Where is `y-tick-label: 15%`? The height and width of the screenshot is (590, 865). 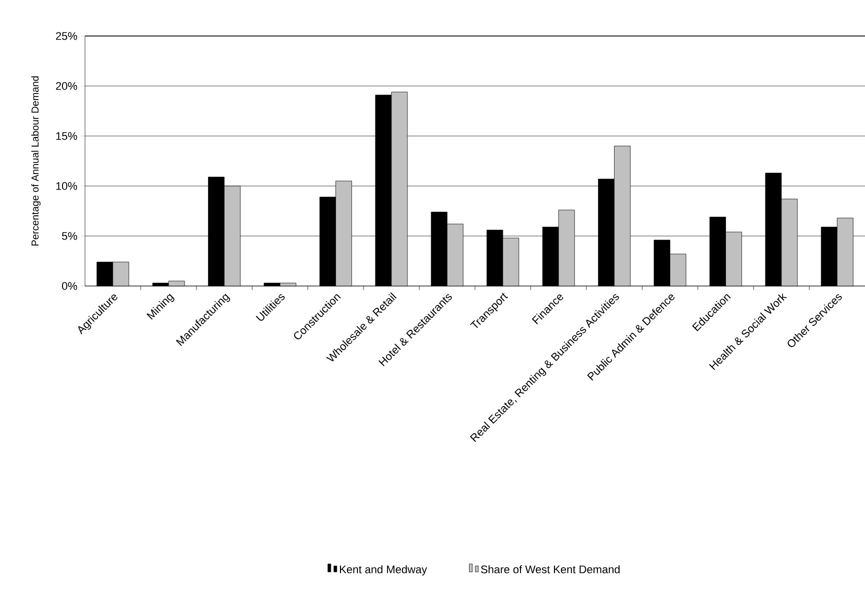
y-tick-label: 15% is located at coordinates (67, 136).